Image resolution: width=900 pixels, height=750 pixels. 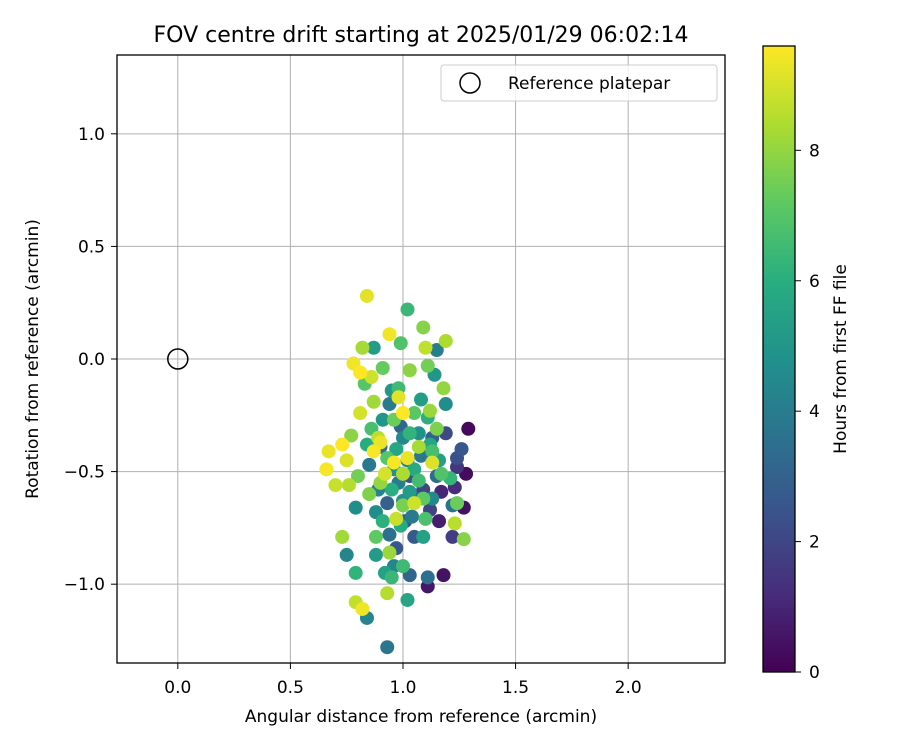 What do you see at coordinates (177, 688) in the screenshot?
I see `x-tick-label: 0.0` at bounding box center [177, 688].